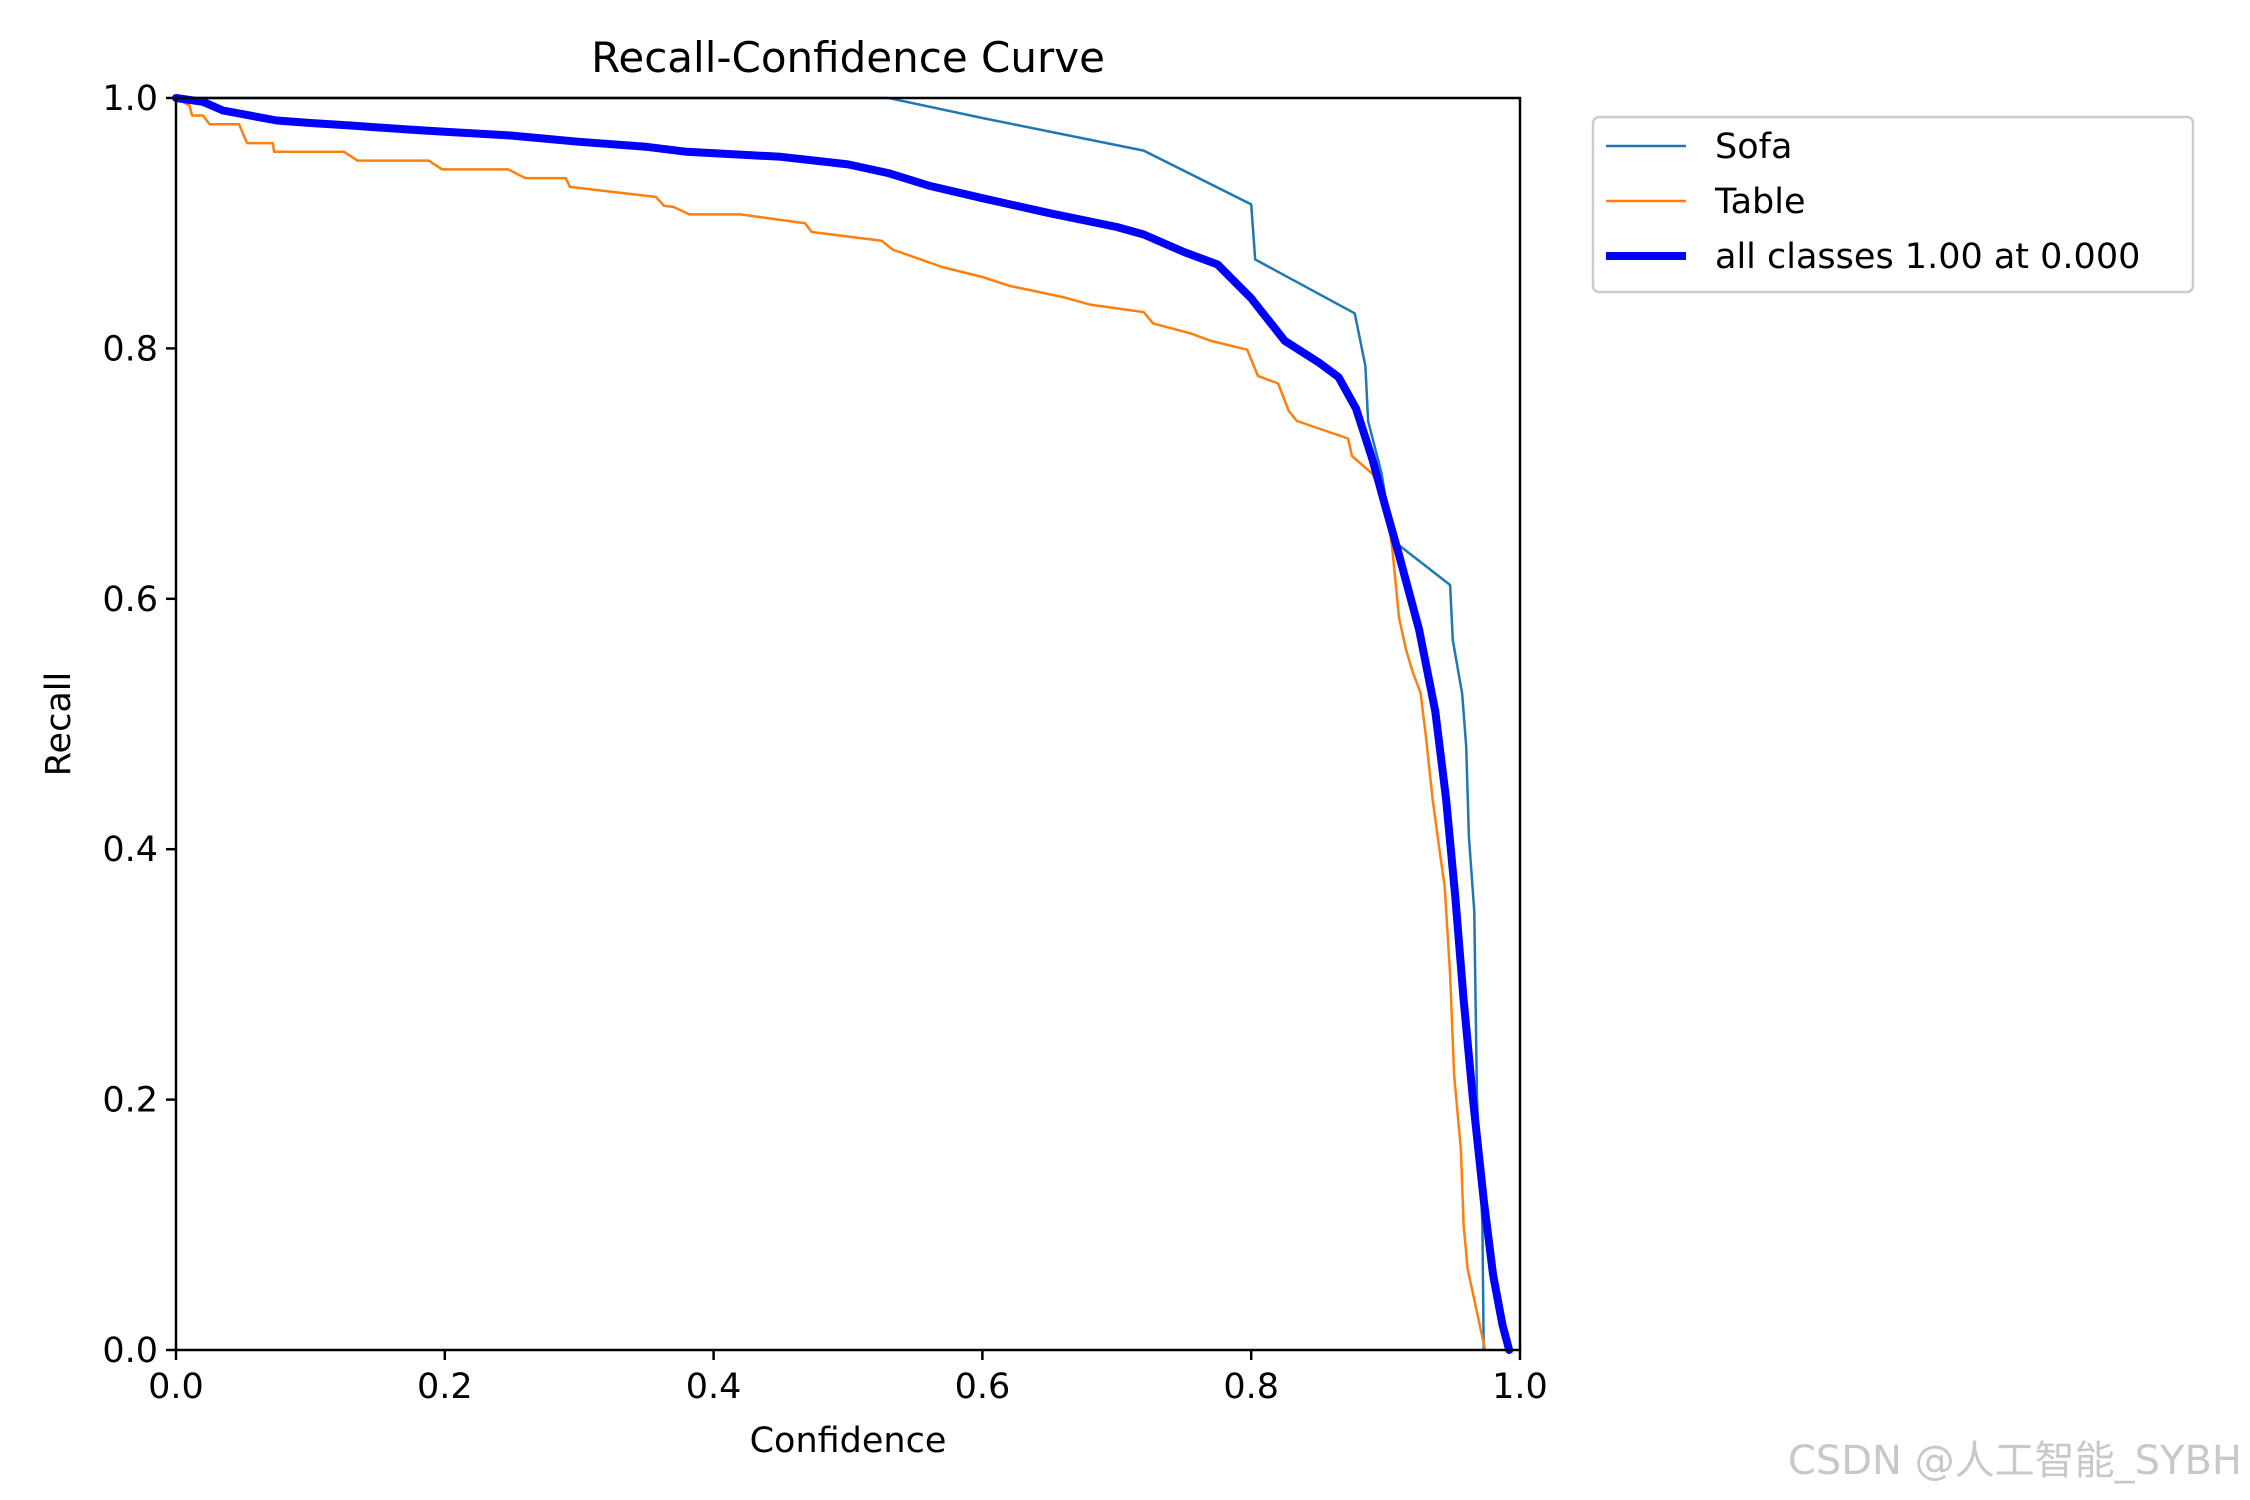 Image resolution: width=2250 pixels, height=1500 pixels. What do you see at coordinates (2014, 1461) in the screenshot?
I see `watermark: CSDN @人工智能_SYBH` at bounding box center [2014, 1461].